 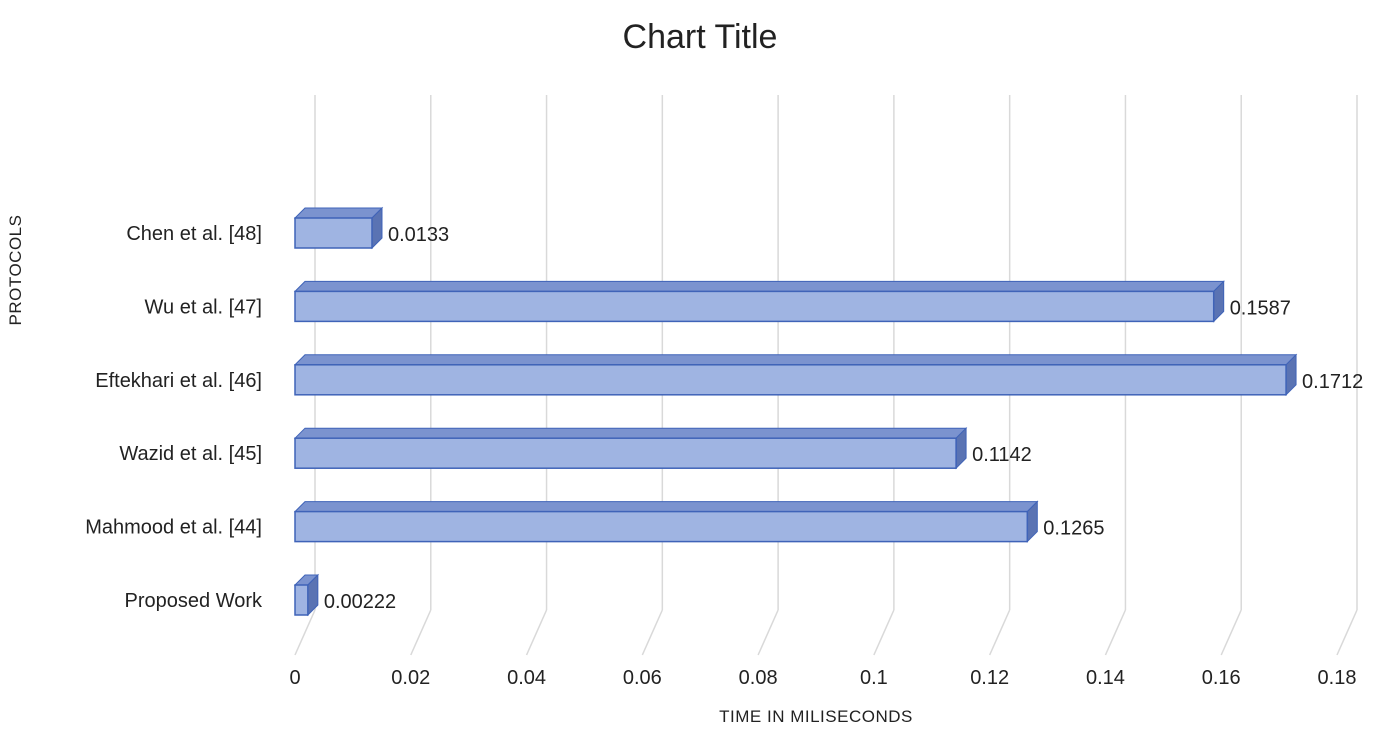 What do you see at coordinates (642, 678) in the screenshot?
I see `x-tick-label: 0.06` at bounding box center [642, 678].